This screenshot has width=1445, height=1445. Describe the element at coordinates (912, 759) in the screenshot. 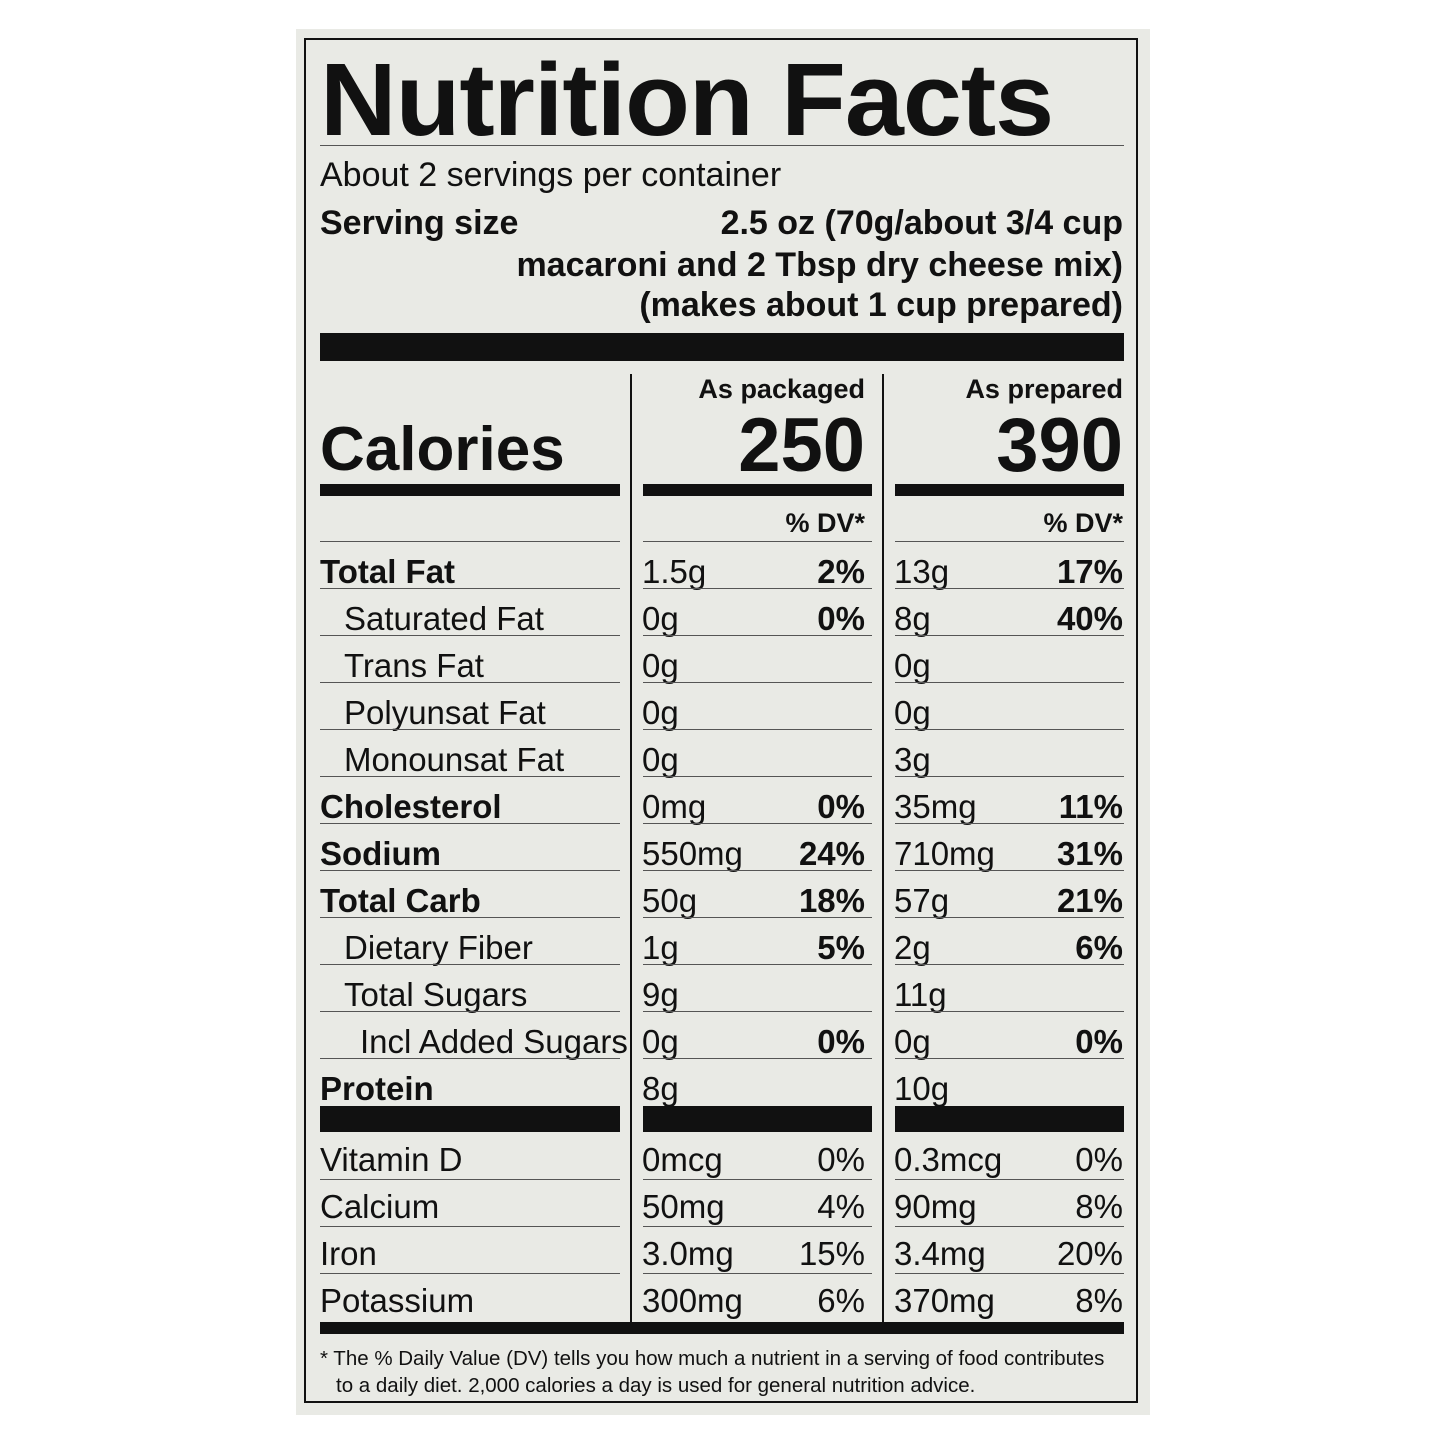

I see `nutrient-amount-prepared: 3g` at that location.